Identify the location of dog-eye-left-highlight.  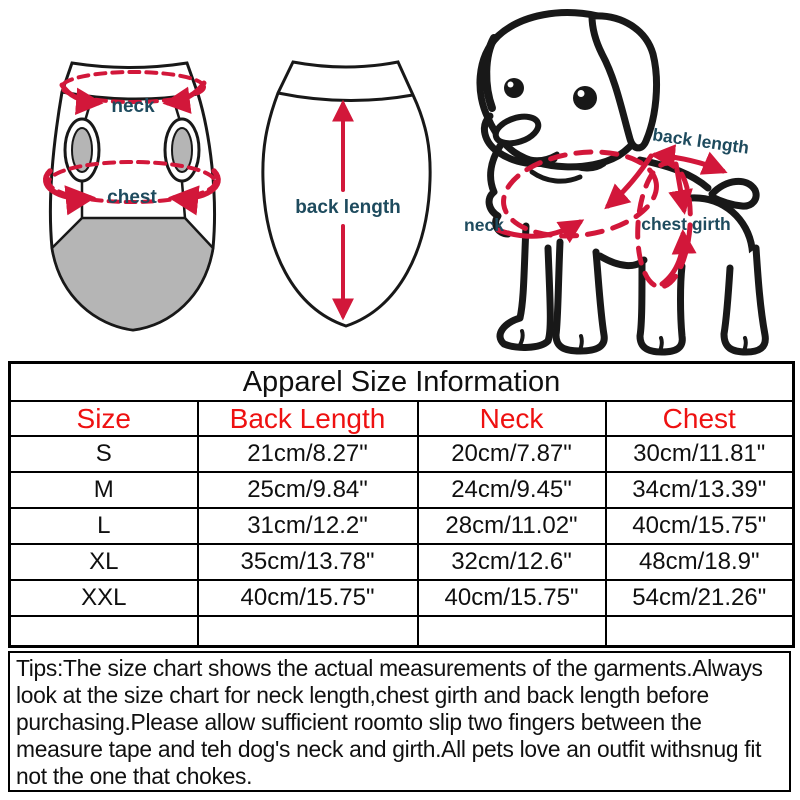
(510, 84).